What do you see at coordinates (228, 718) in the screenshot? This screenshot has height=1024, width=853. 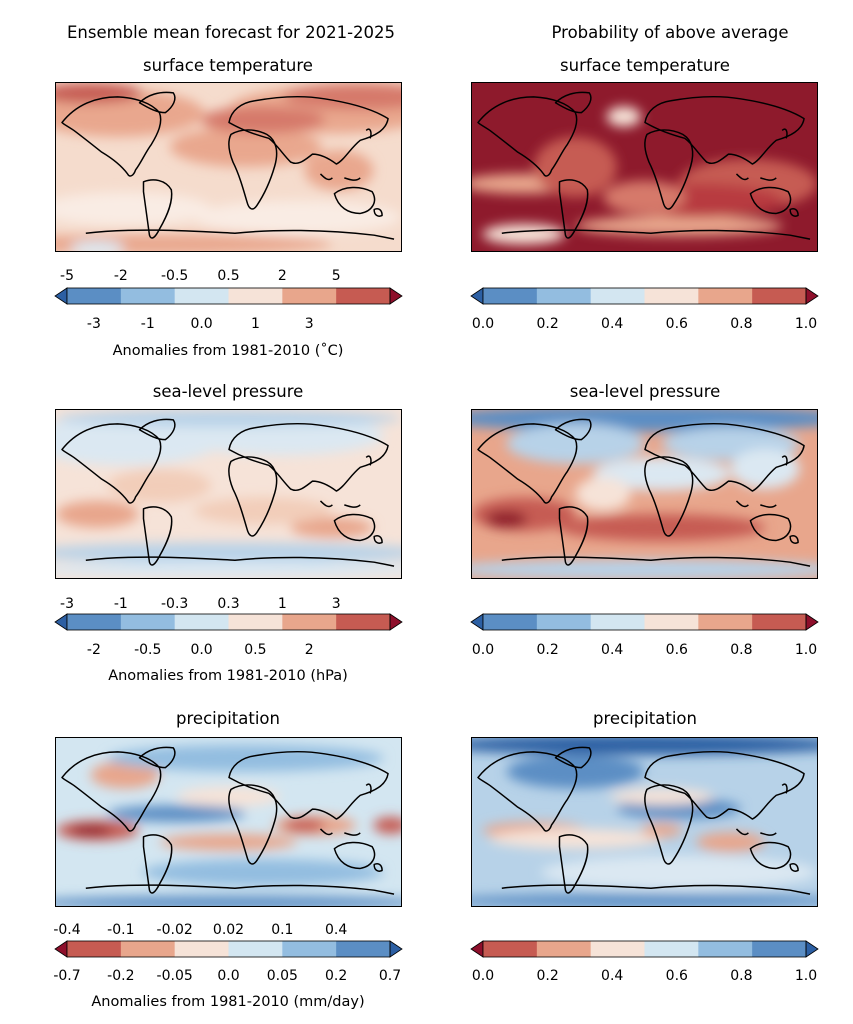 I see `panel-title-precip-mean: precipitation` at bounding box center [228, 718].